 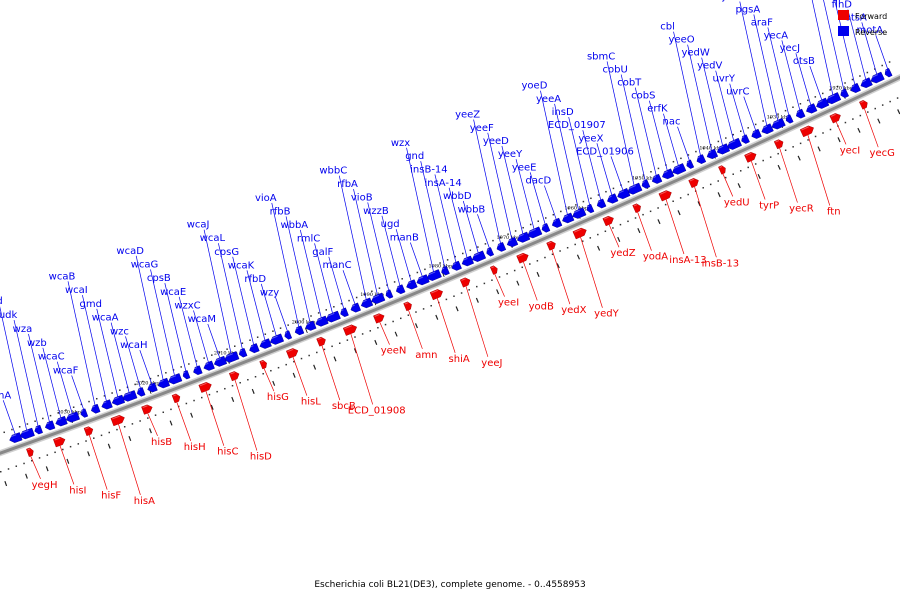 I want to click on gene-hisA, so click(x=118, y=420).